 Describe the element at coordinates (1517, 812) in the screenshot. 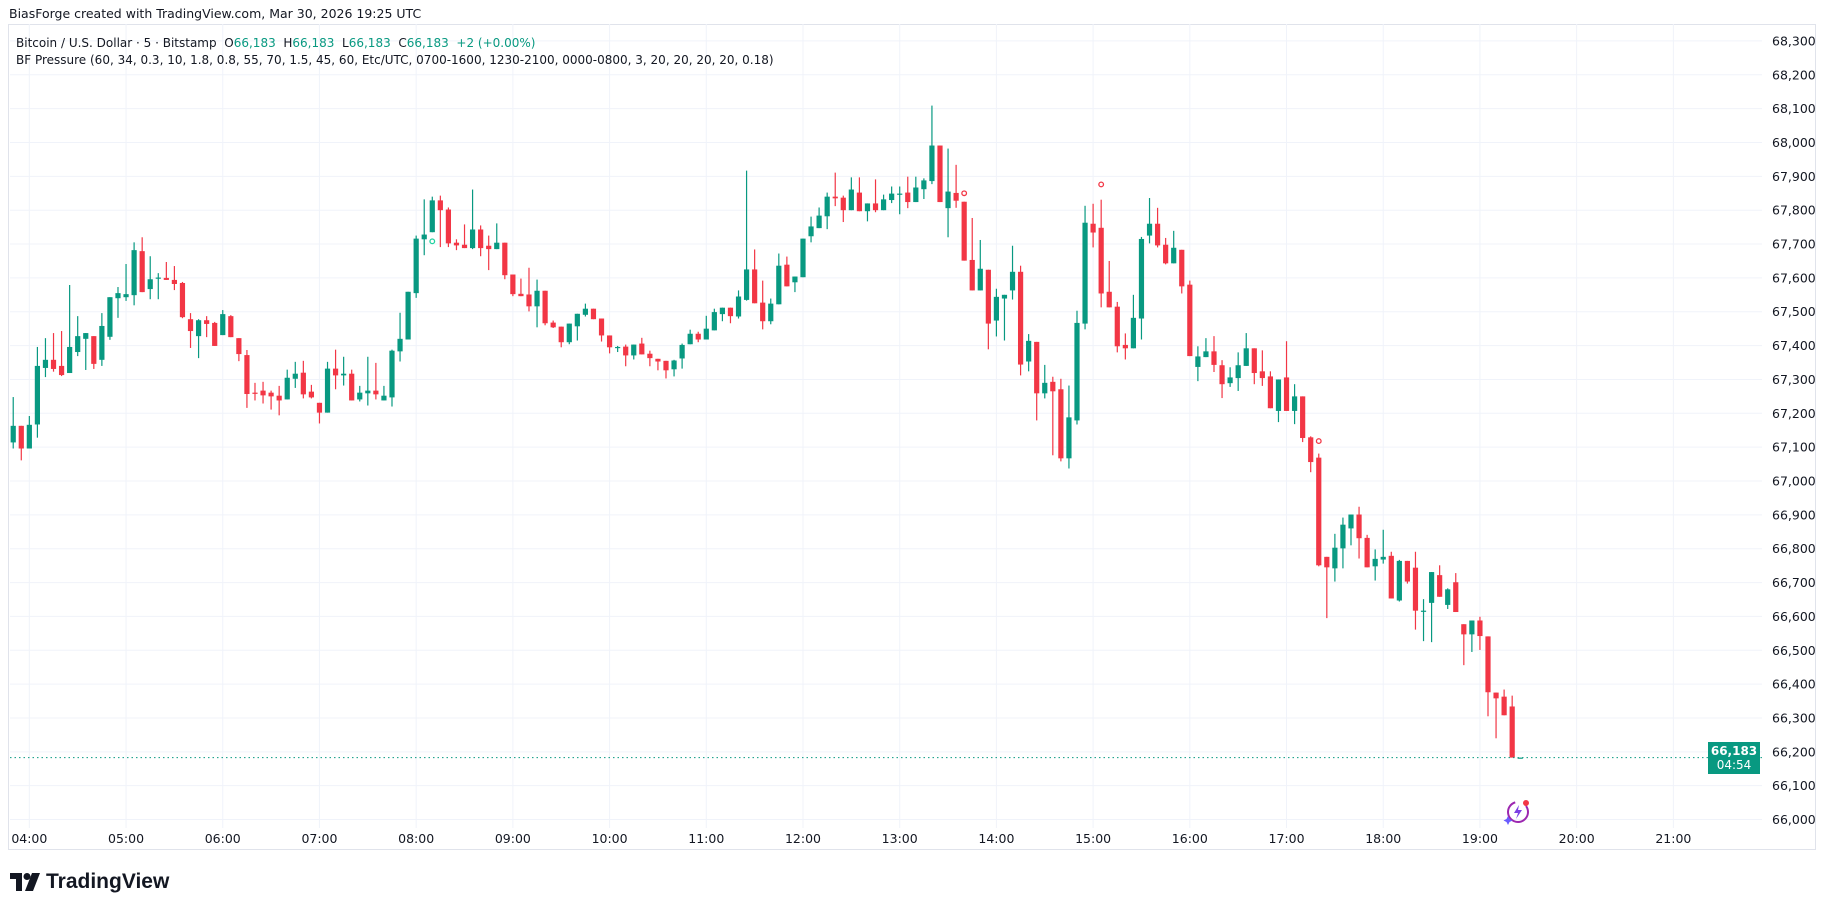

I see `lightning-sparkle-icon` at that location.